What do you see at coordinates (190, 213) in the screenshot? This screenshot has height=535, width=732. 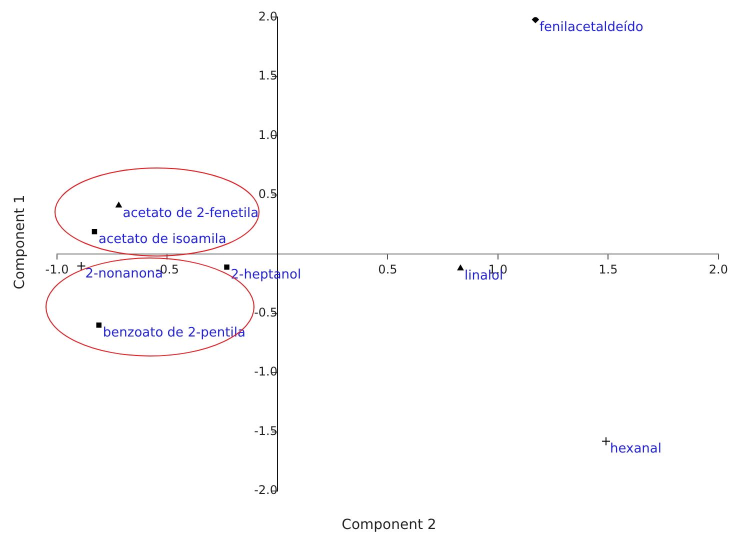 I see `series-label: acetato de 2-fenetila` at bounding box center [190, 213].